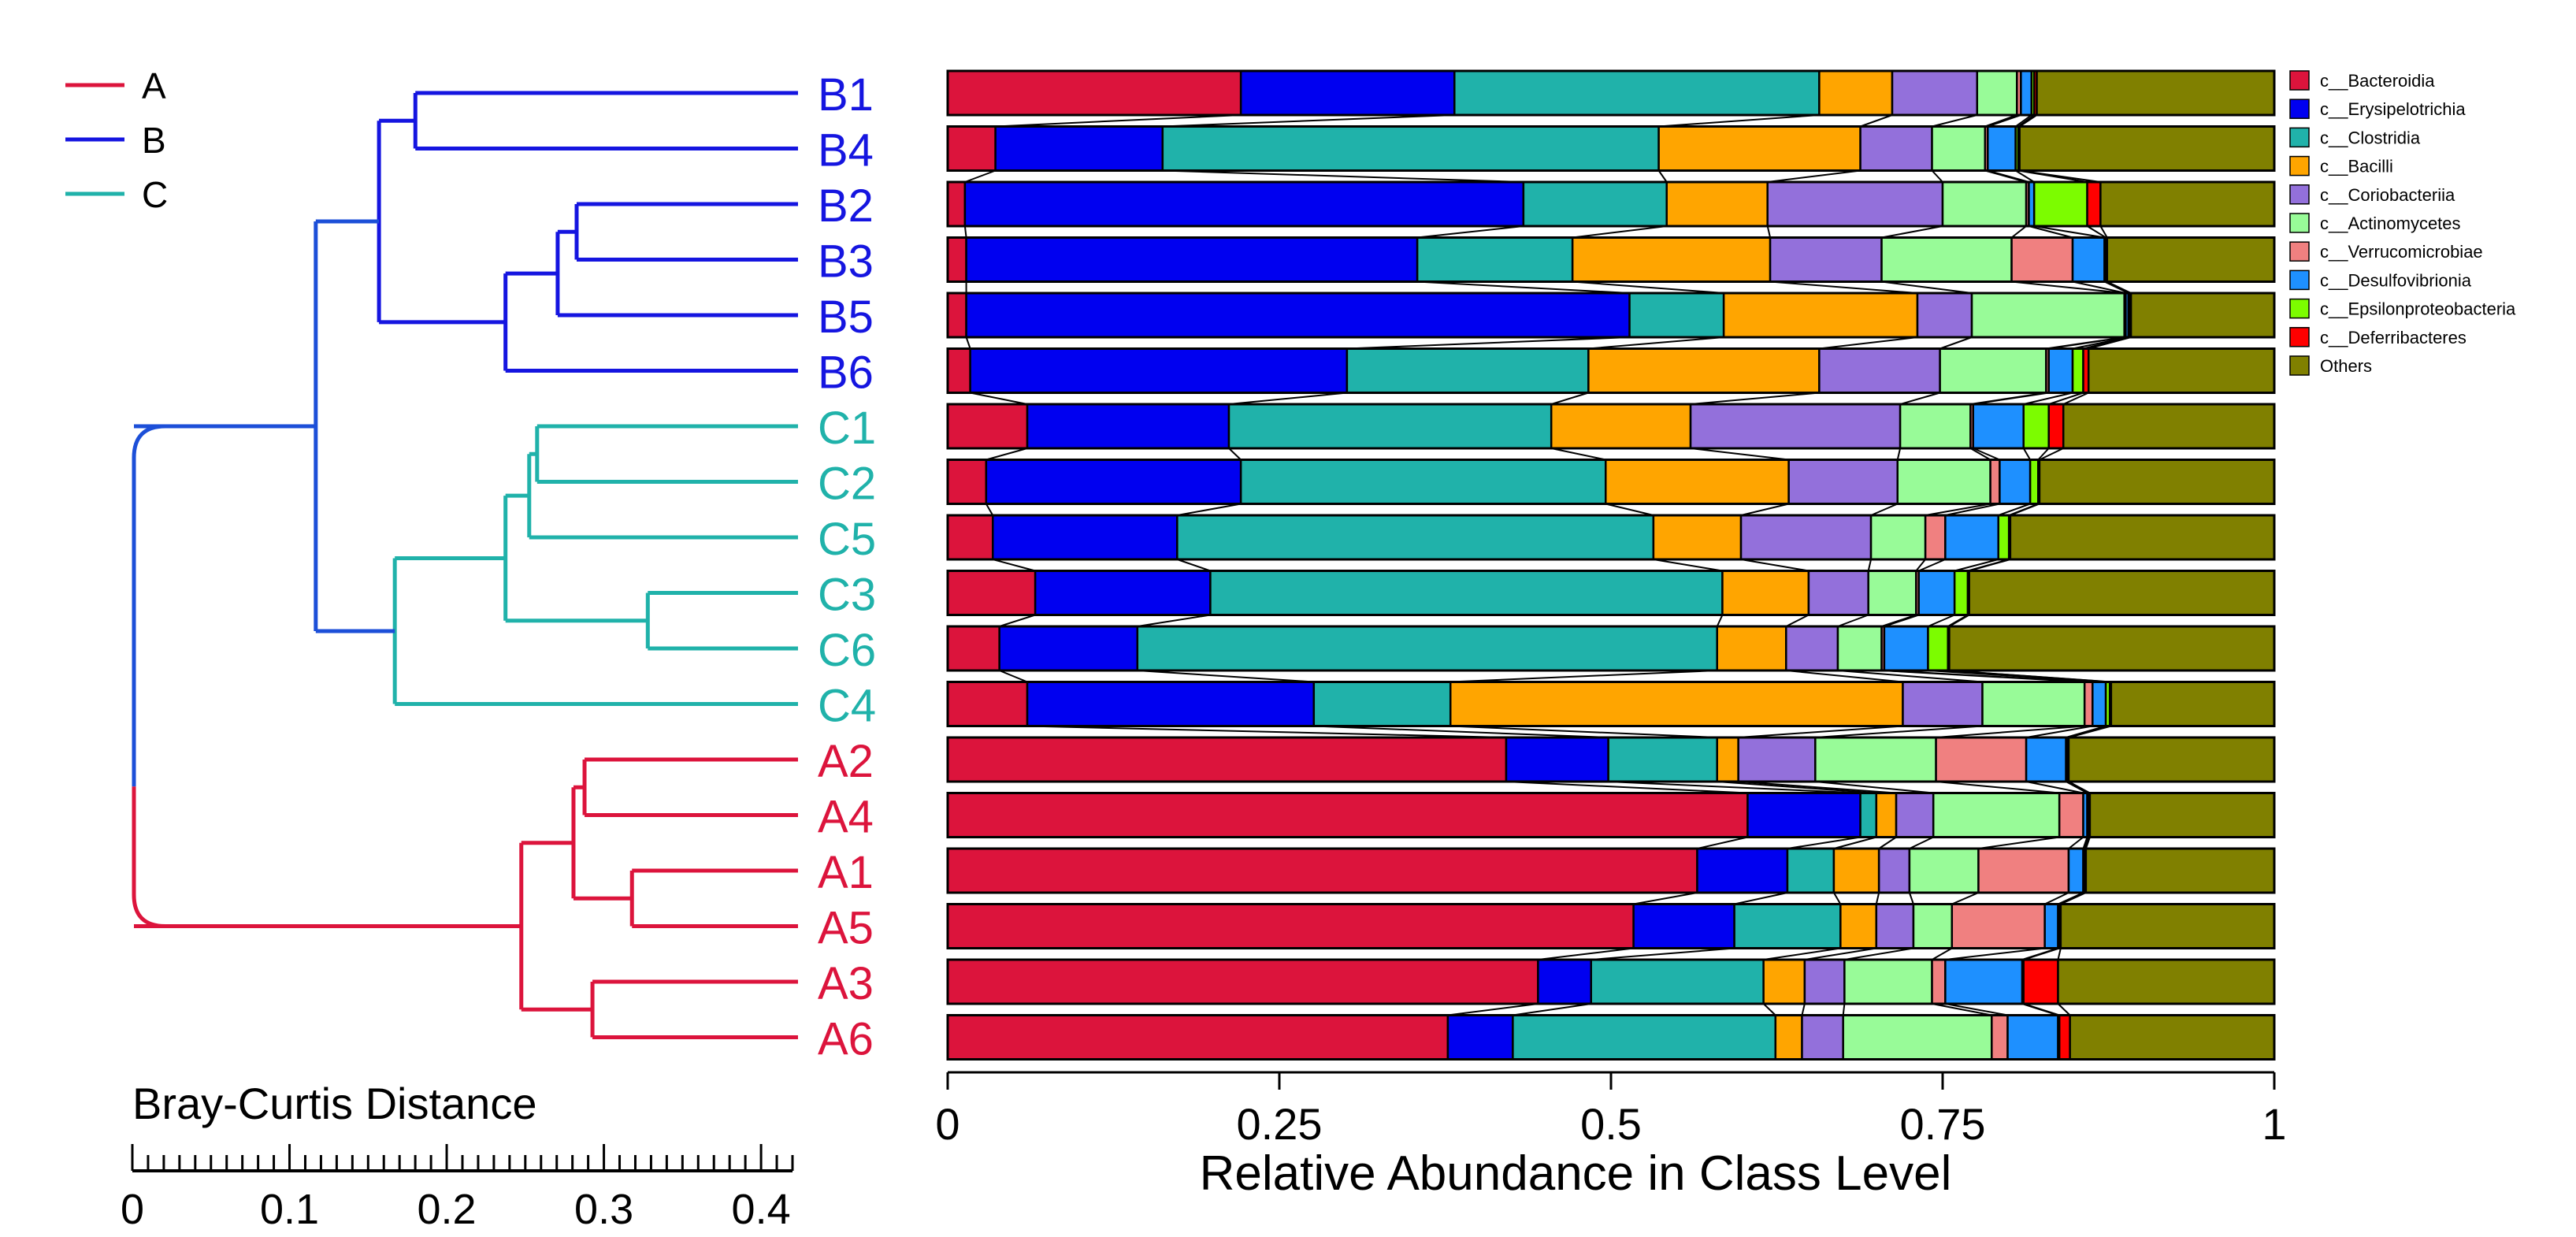 The height and width of the screenshot is (1237, 2576). I want to click on leaf-label-c5: C5, so click(847, 540).